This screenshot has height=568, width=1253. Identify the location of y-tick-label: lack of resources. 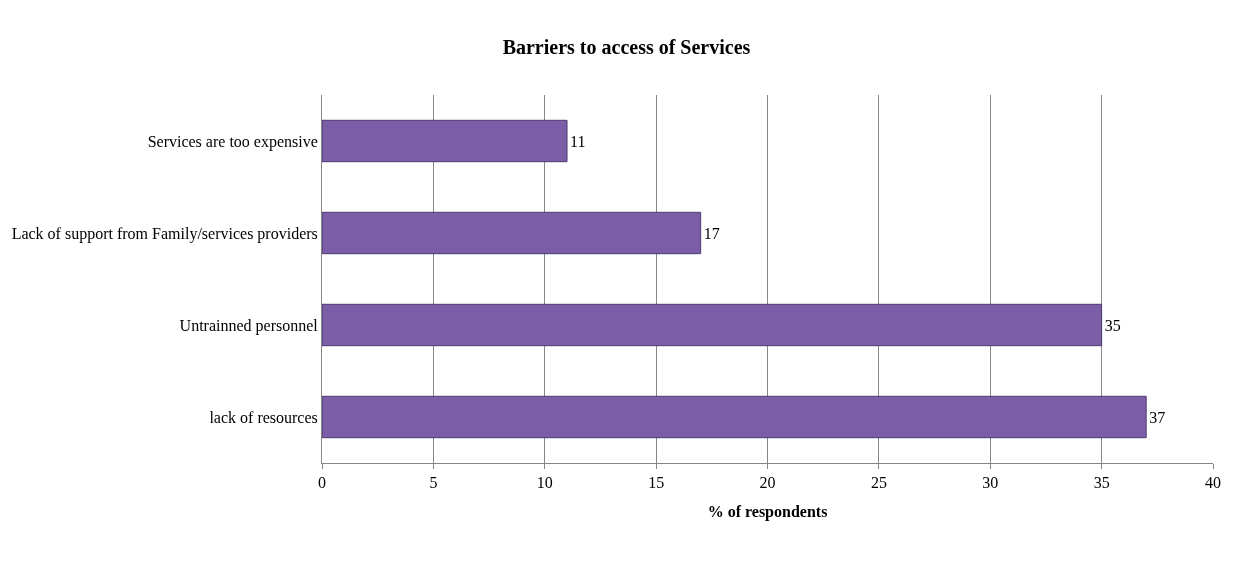
(263, 417).